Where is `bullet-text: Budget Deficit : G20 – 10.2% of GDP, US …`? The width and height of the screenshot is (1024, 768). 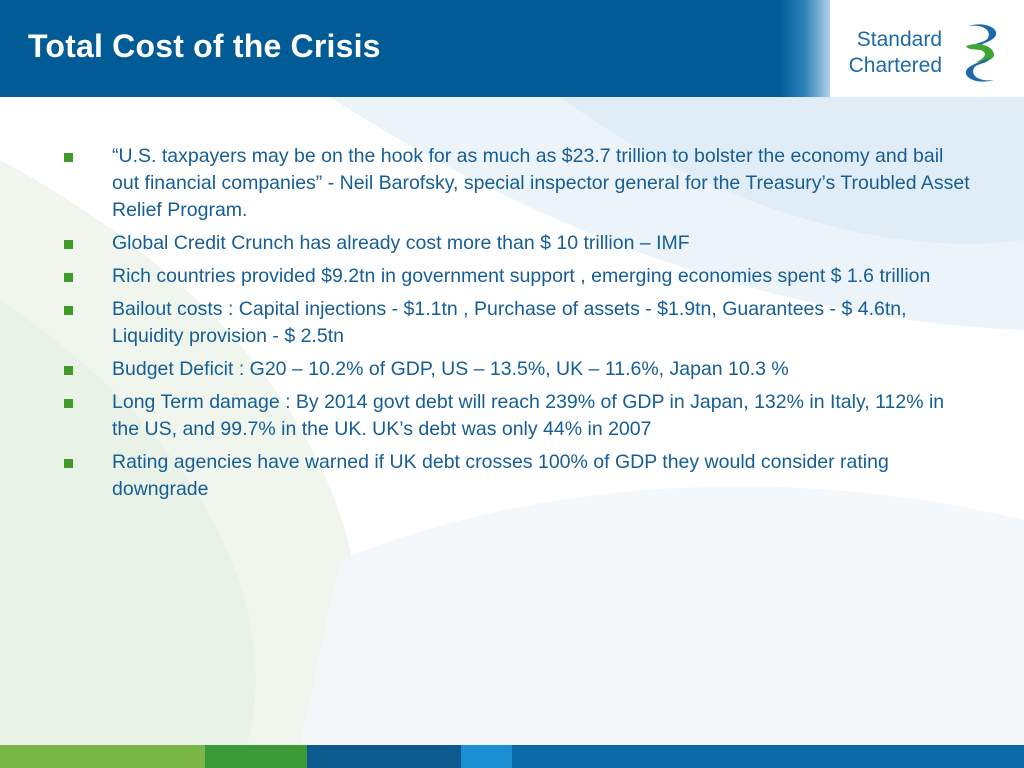 bullet-text: Budget Deficit : G20 – 10.2% of GDP, US … is located at coordinates (450, 369).